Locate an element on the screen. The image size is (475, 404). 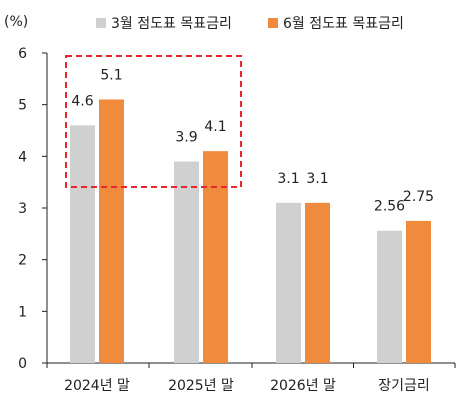
data-label-march: 3.9 is located at coordinates (186, 138).